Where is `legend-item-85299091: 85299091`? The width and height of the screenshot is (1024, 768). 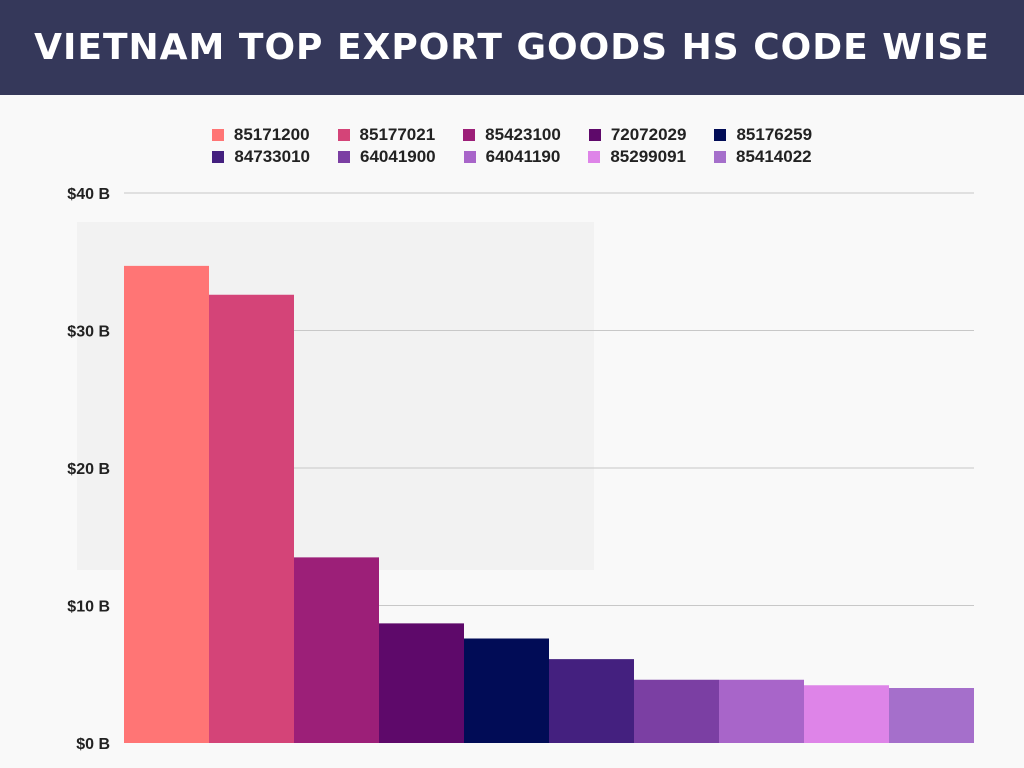 legend-item-85299091: 85299091 is located at coordinates (637, 157).